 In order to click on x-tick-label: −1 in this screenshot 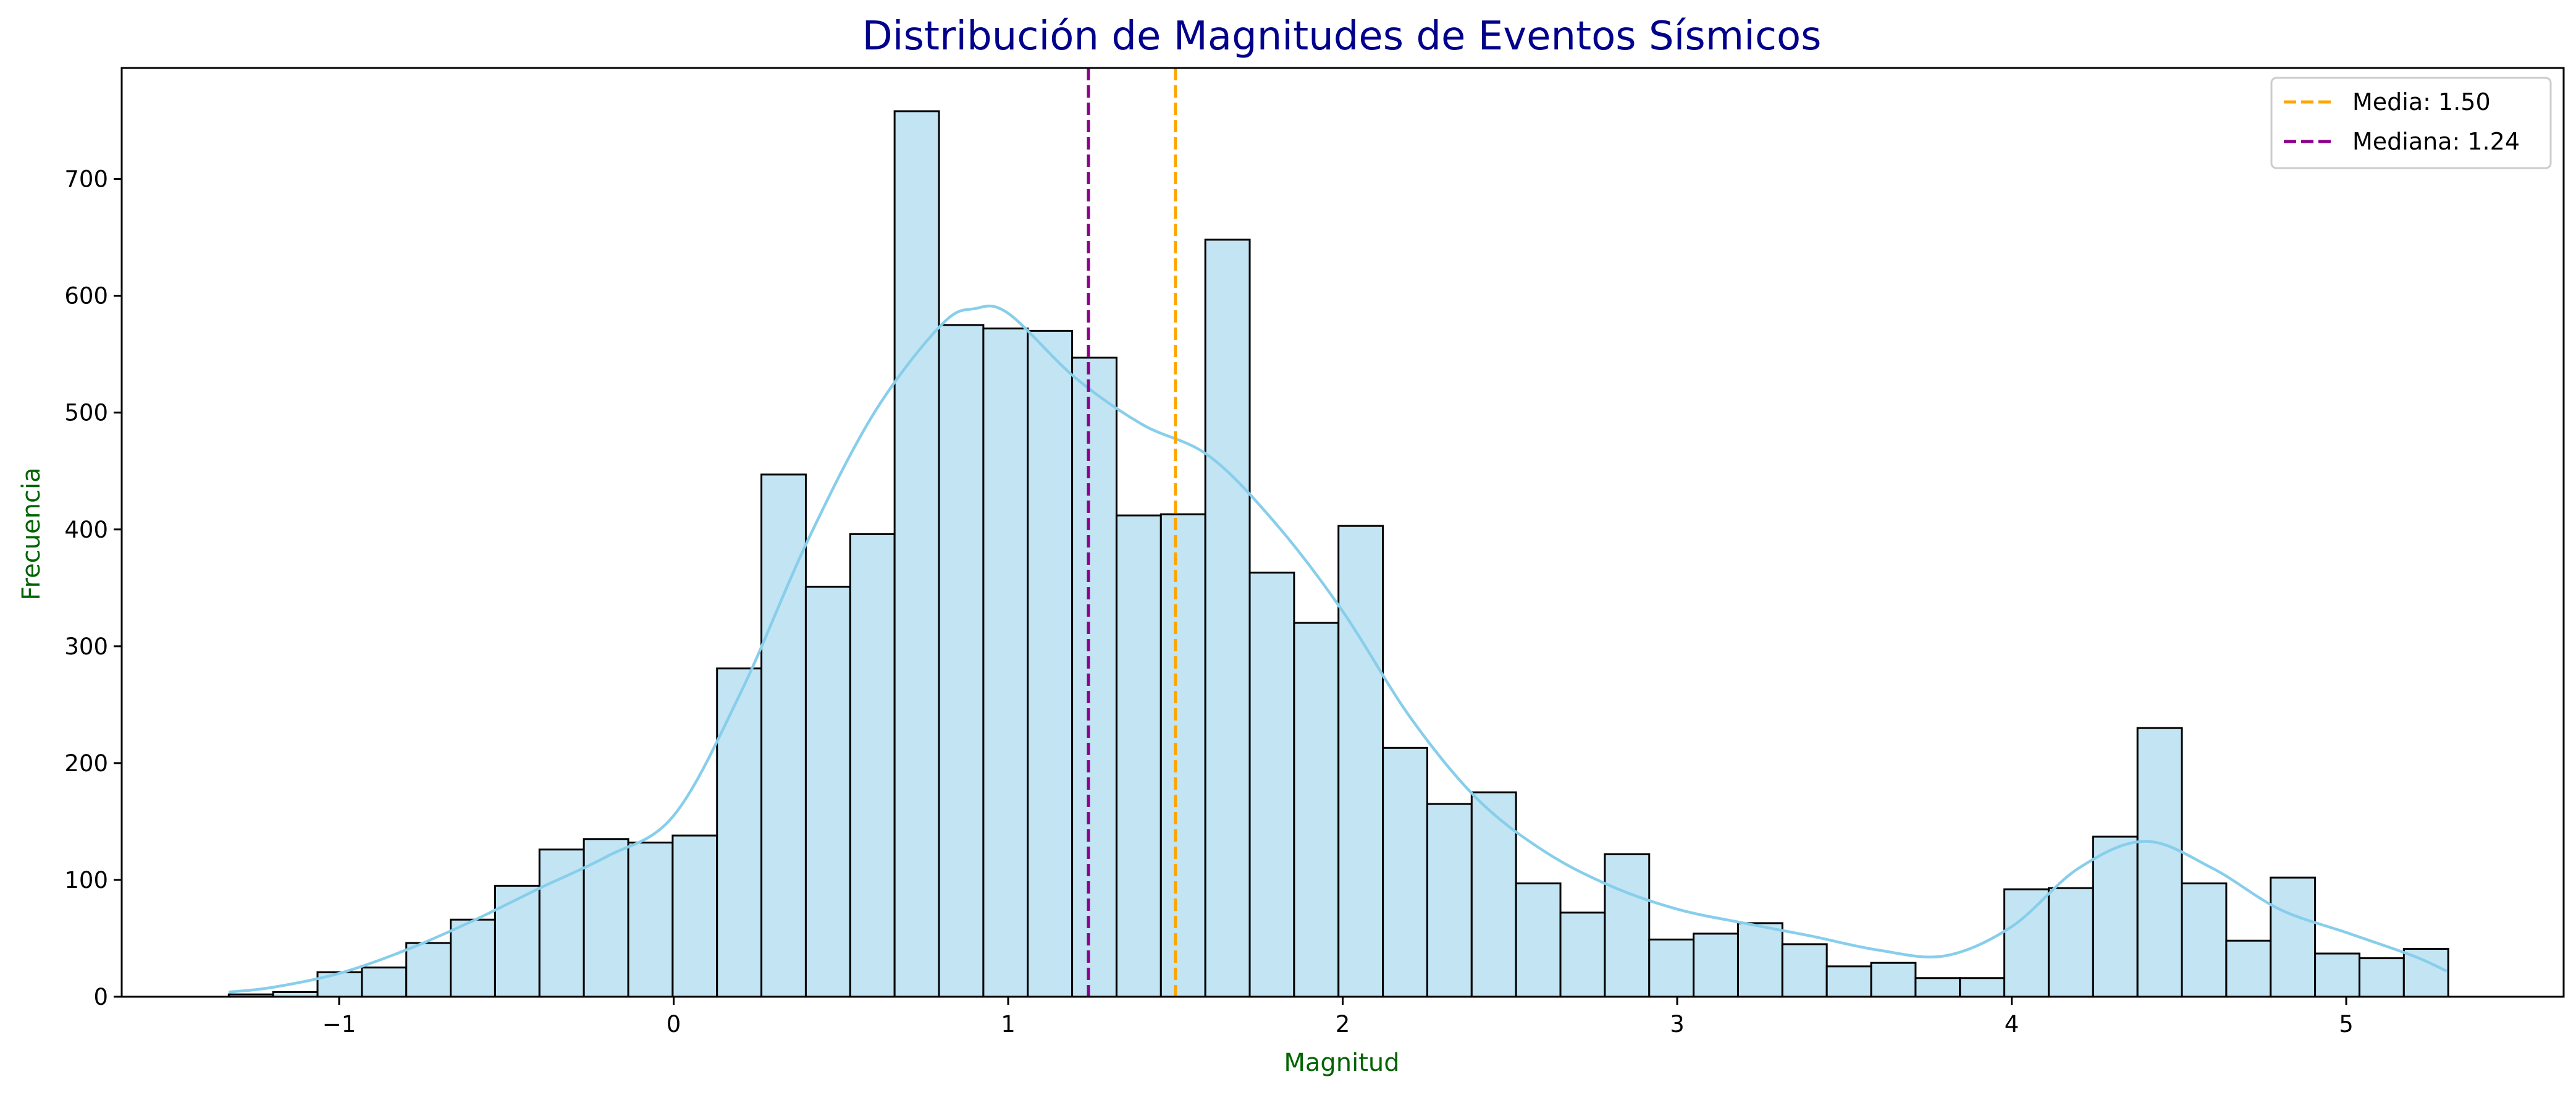, I will do `click(339, 1024)`.